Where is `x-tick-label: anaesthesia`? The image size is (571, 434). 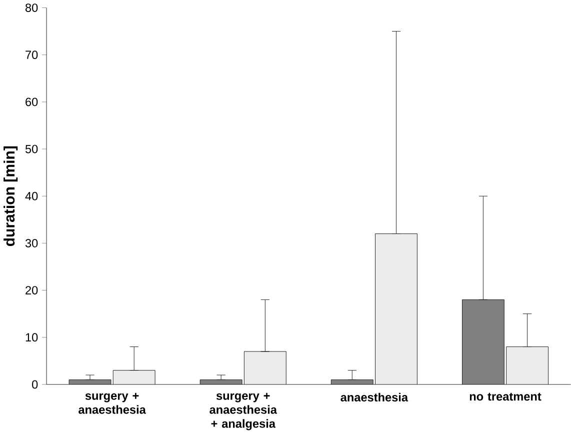
x-tick-label: anaesthesia is located at coordinates (374, 397).